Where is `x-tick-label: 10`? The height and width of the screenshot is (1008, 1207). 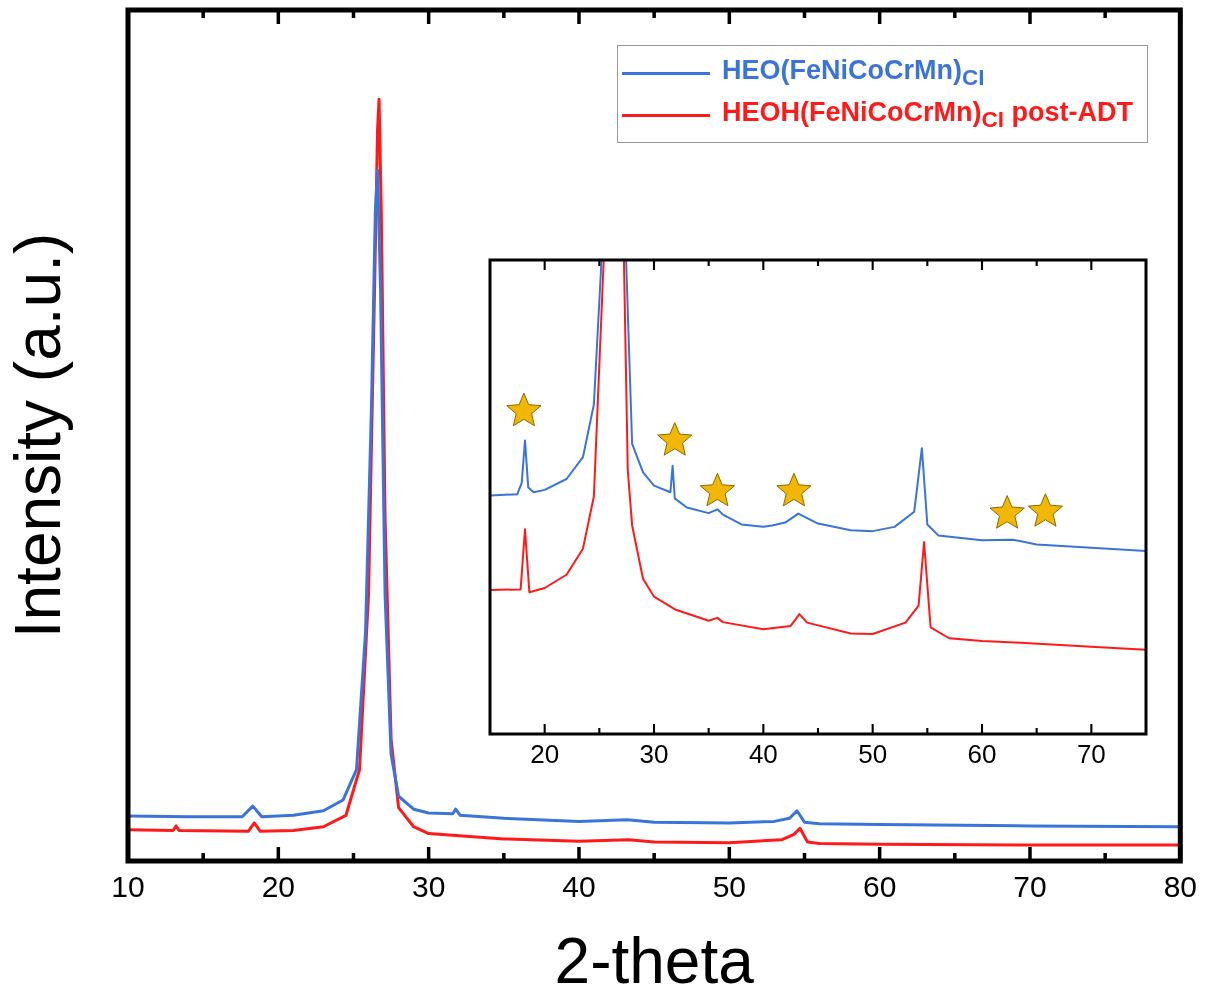
x-tick-label: 10 is located at coordinates (128, 887).